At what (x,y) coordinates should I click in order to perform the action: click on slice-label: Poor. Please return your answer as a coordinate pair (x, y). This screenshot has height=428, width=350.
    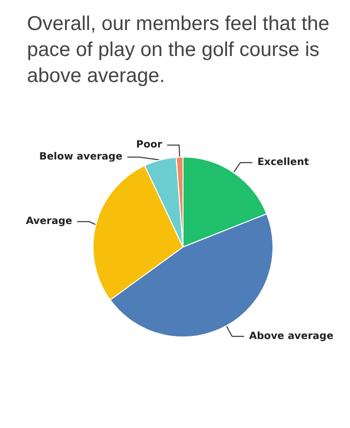
    Looking at the image, I should click on (149, 145).